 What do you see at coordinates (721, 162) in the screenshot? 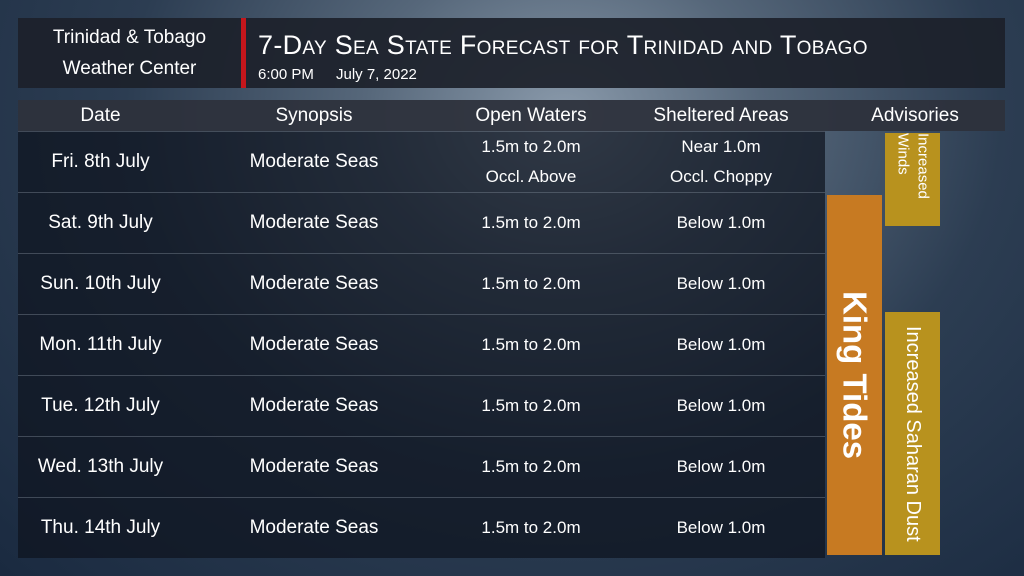
I see `table-cell: Near 1.0m Occl. Choppy` at bounding box center [721, 162].